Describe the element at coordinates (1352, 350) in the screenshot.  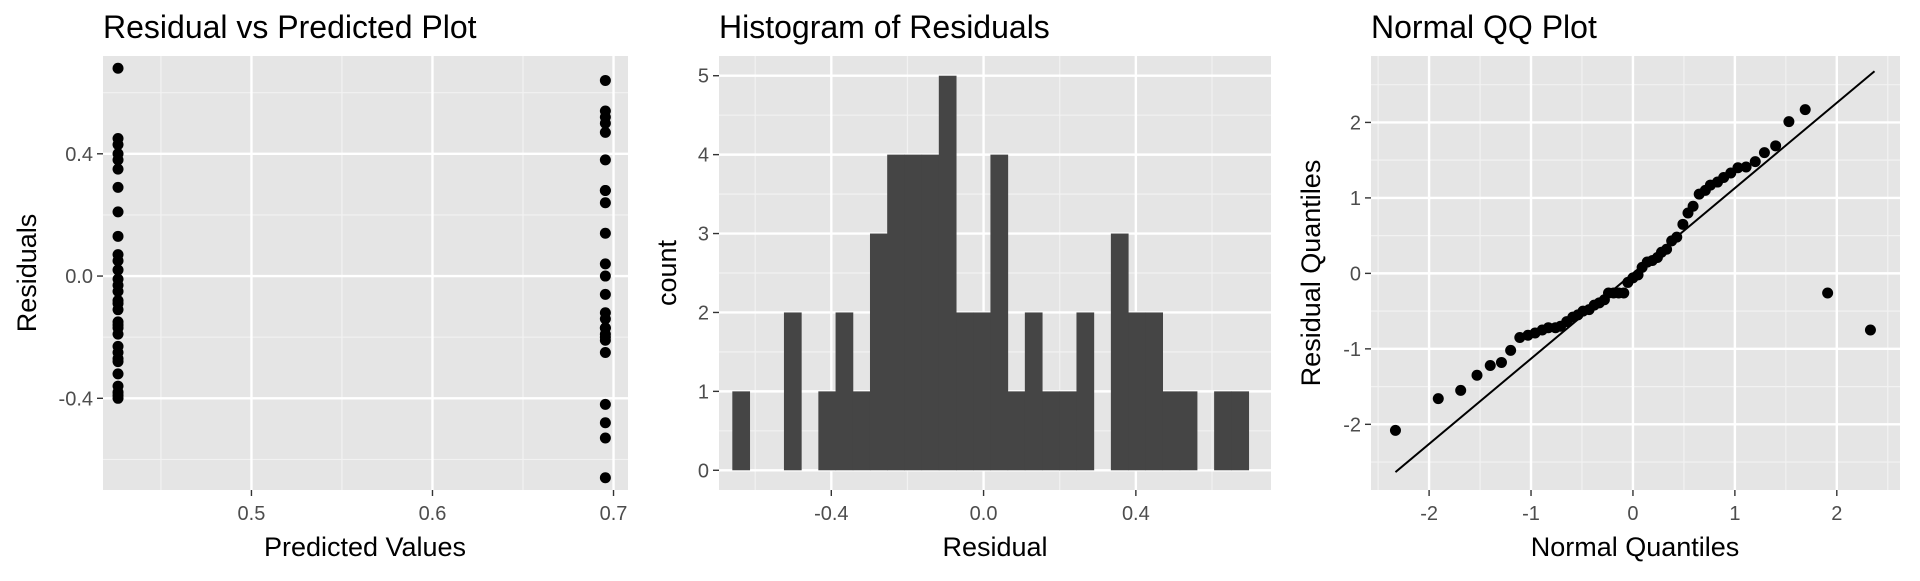
I see `y-tick-label: -1` at that location.